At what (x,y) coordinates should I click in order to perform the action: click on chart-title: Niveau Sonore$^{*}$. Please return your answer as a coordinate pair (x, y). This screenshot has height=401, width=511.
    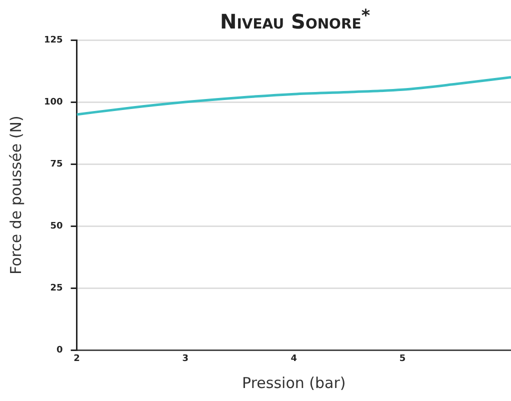
    Looking at the image, I should click on (295, 20).